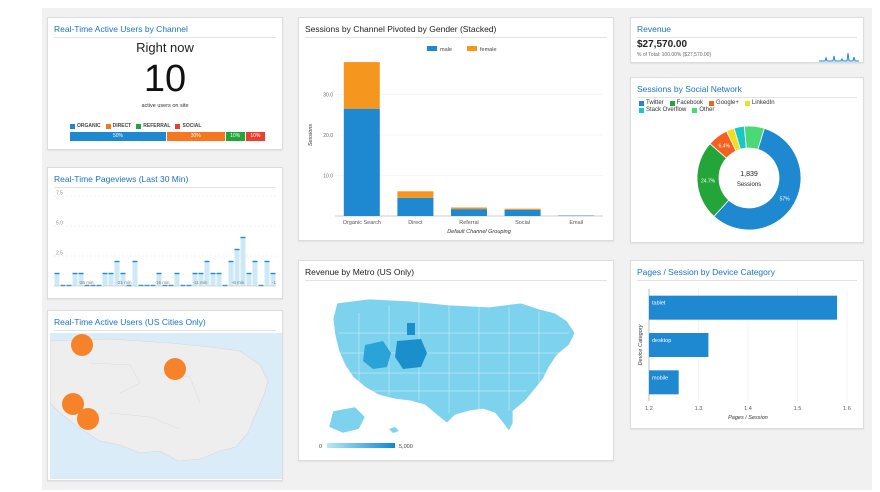  Describe the element at coordinates (641, 344) in the screenshot. I see `y-axis-title: Device Category` at that location.